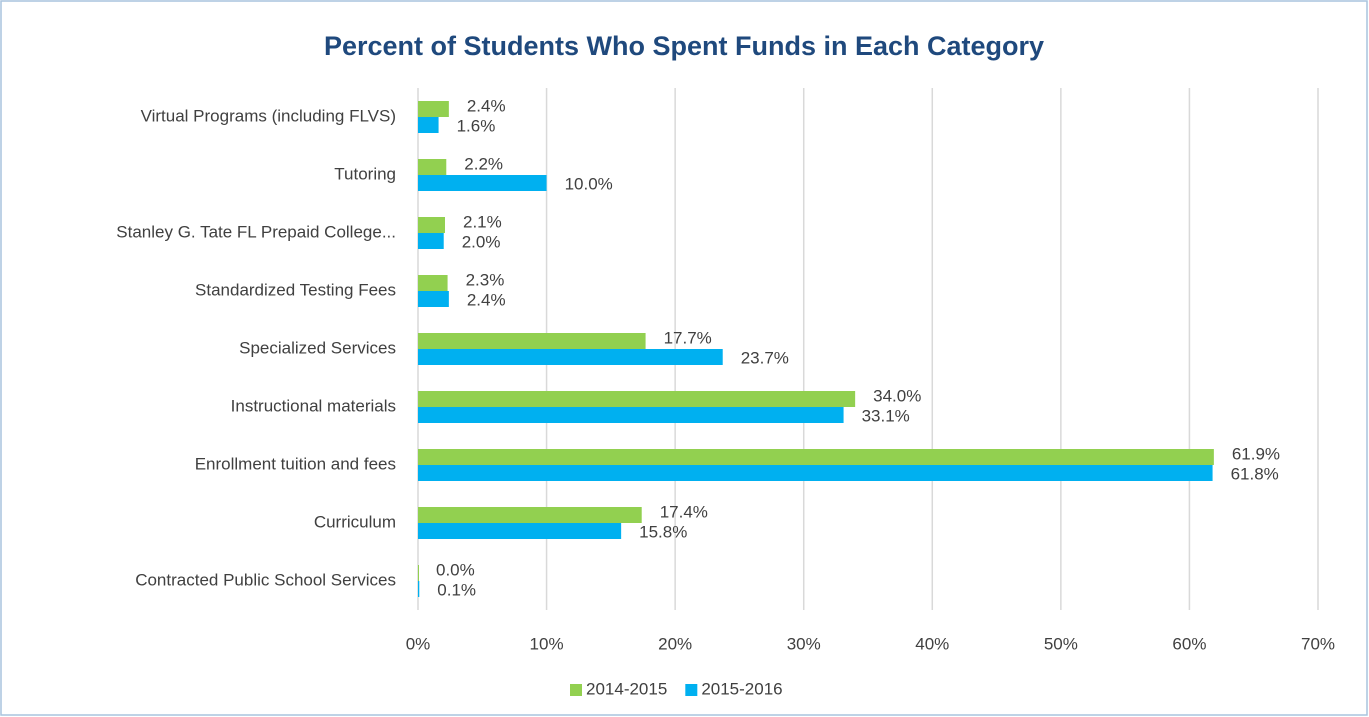 This screenshot has width=1369, height=717. What do you see at coordinates (418, 643) in the screenshot?
I see `x-tick-label: 0%` at bounding box center [418, 643].